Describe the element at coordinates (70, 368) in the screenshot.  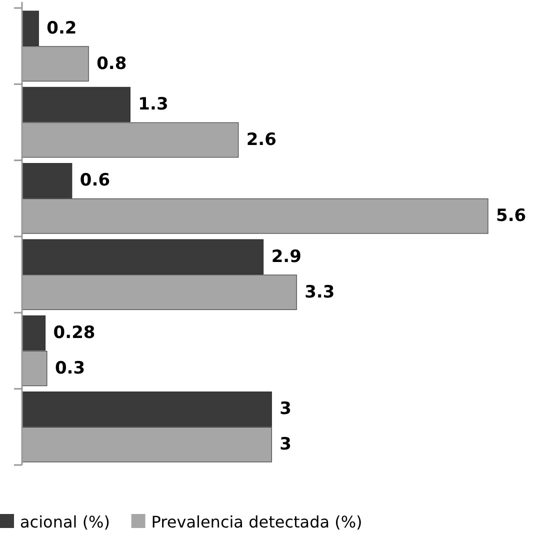
I see `data-label: 0.3` at that location.